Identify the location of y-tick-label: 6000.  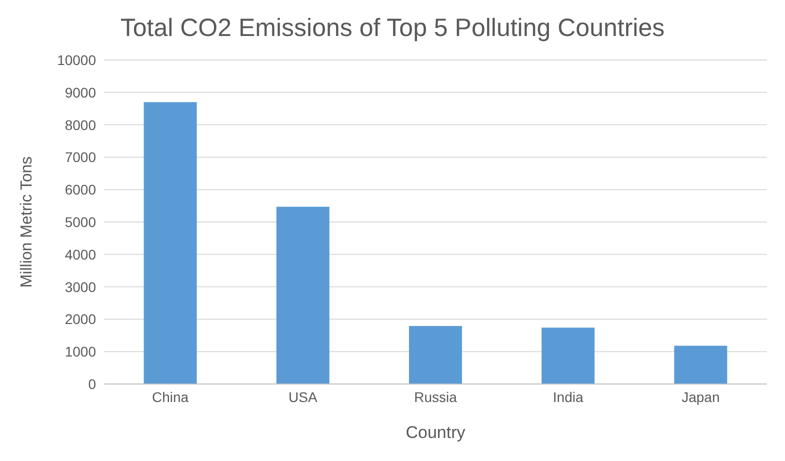
(80, 190).